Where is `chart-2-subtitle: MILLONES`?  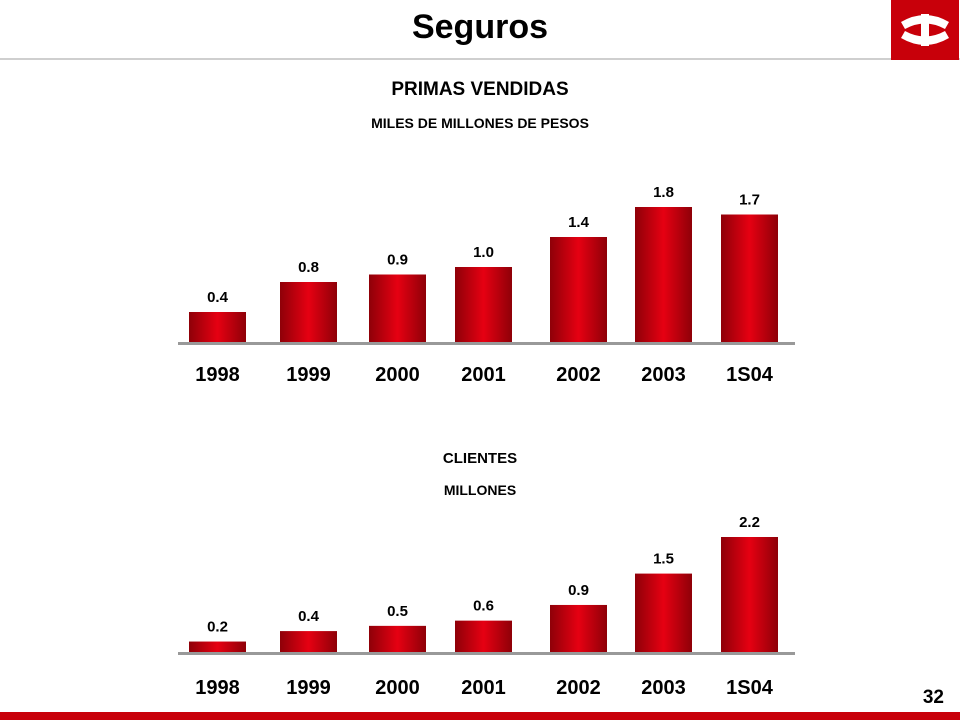 chart-2-subtitle: MILLONES is located at coordinates (480, 490).